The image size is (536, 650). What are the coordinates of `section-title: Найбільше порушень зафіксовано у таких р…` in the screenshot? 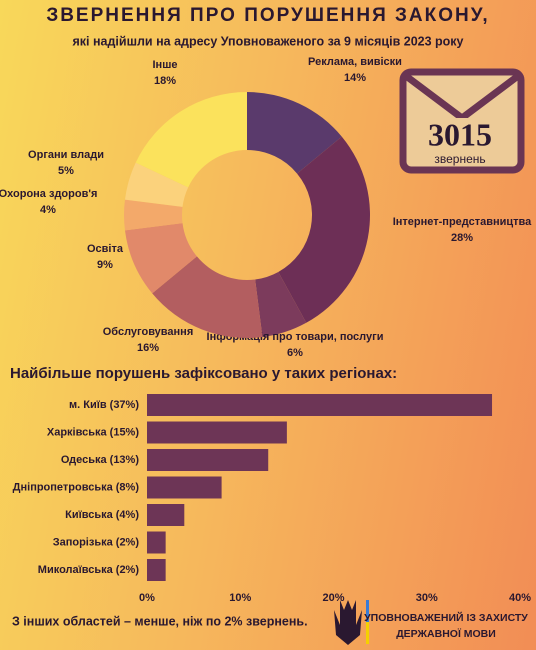 It's located at (203, 373).